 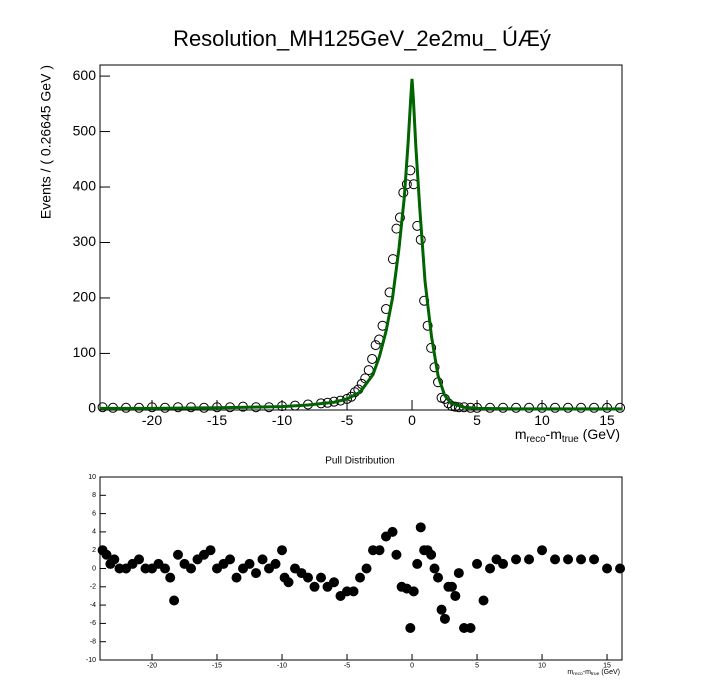 What do you see at coordinates (94, 532) in the screenshot?
I see `y-tick-label: 4` at bounding box center [94, 532].